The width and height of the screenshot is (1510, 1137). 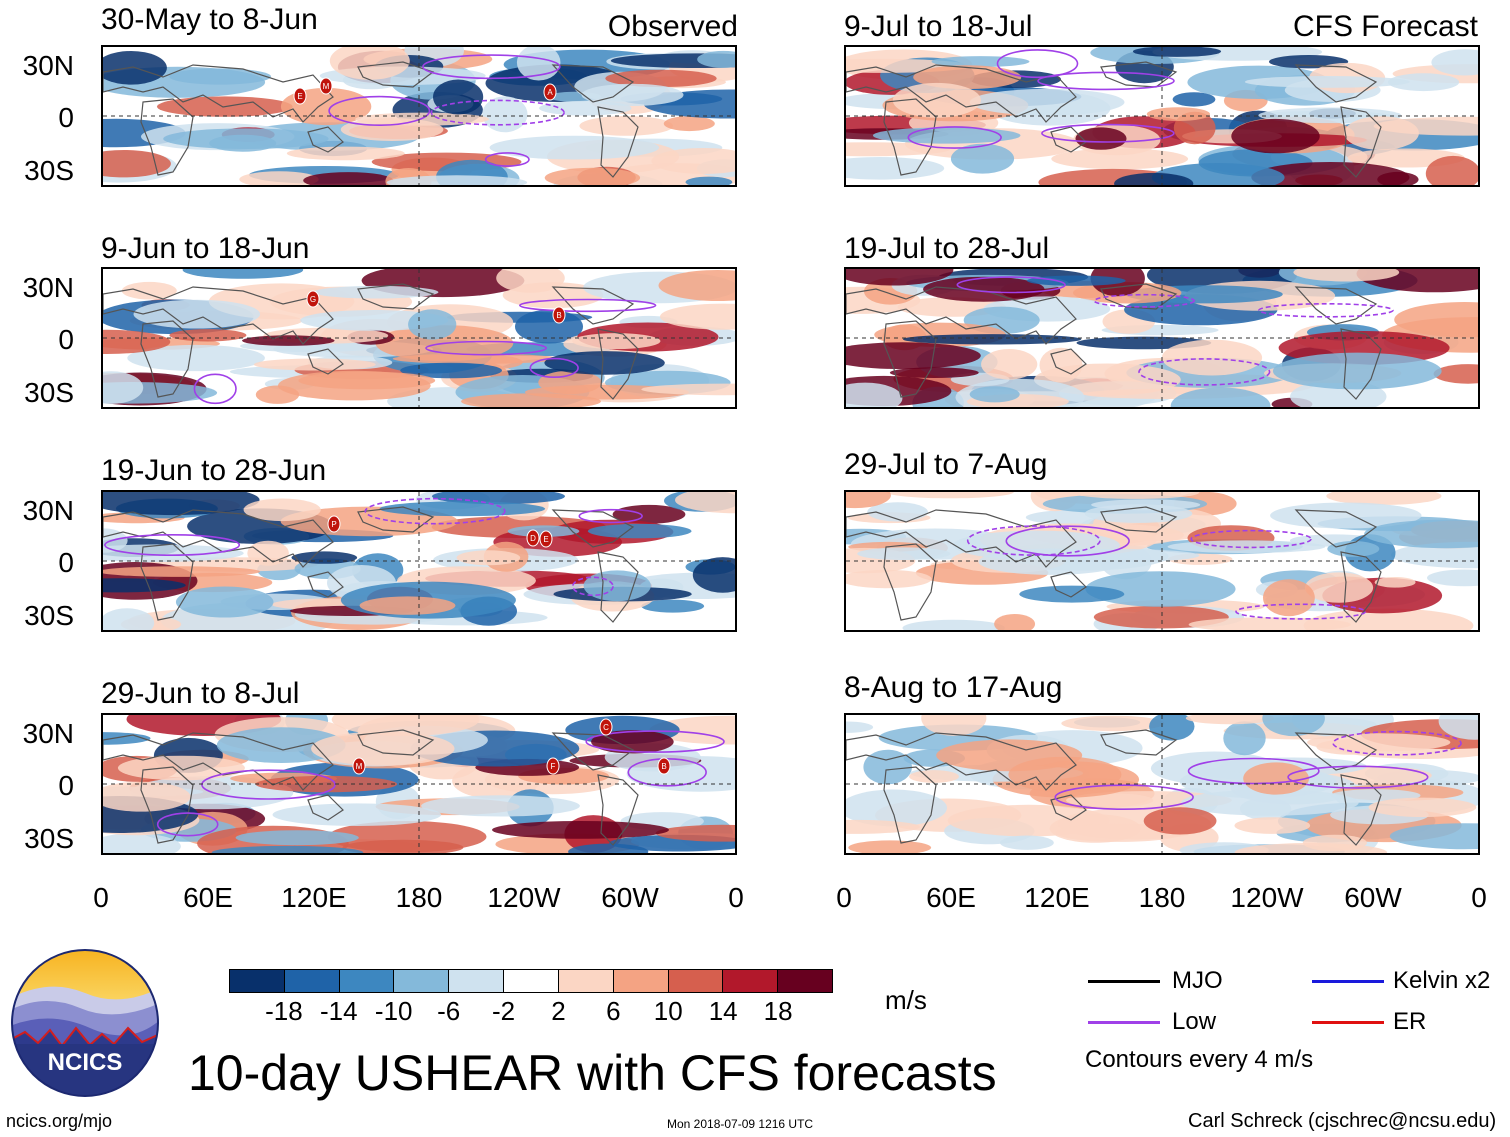 I want to click on svg-text: C, so click(x=606, y=727).